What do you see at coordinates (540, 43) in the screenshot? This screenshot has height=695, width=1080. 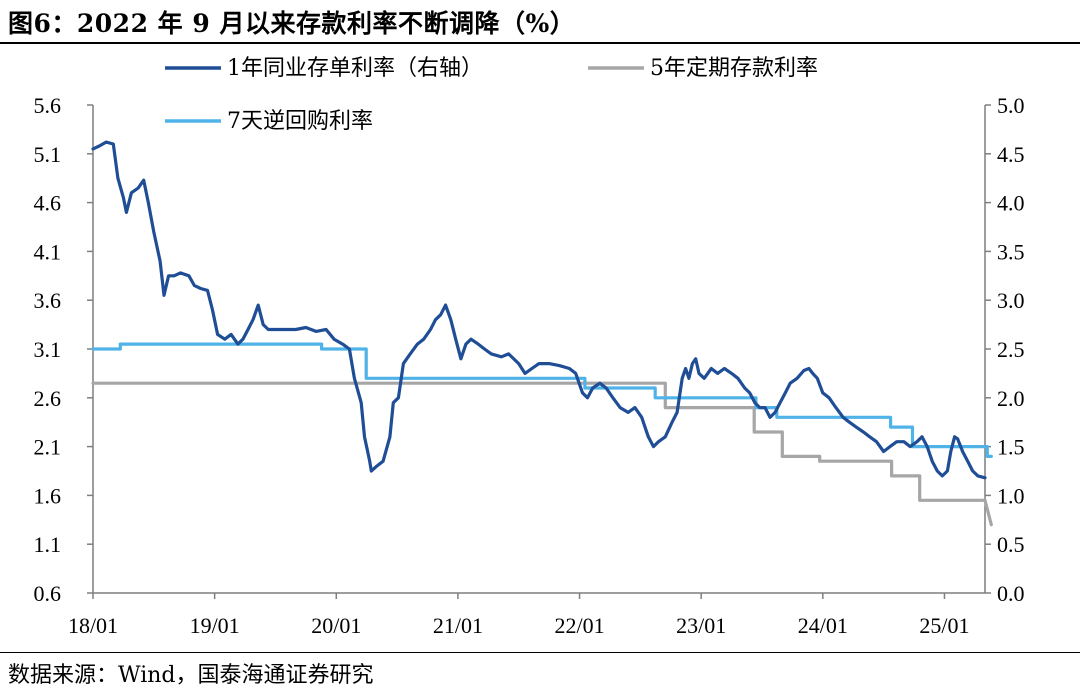 I see `title-divider` at bounding box center [540, 43].